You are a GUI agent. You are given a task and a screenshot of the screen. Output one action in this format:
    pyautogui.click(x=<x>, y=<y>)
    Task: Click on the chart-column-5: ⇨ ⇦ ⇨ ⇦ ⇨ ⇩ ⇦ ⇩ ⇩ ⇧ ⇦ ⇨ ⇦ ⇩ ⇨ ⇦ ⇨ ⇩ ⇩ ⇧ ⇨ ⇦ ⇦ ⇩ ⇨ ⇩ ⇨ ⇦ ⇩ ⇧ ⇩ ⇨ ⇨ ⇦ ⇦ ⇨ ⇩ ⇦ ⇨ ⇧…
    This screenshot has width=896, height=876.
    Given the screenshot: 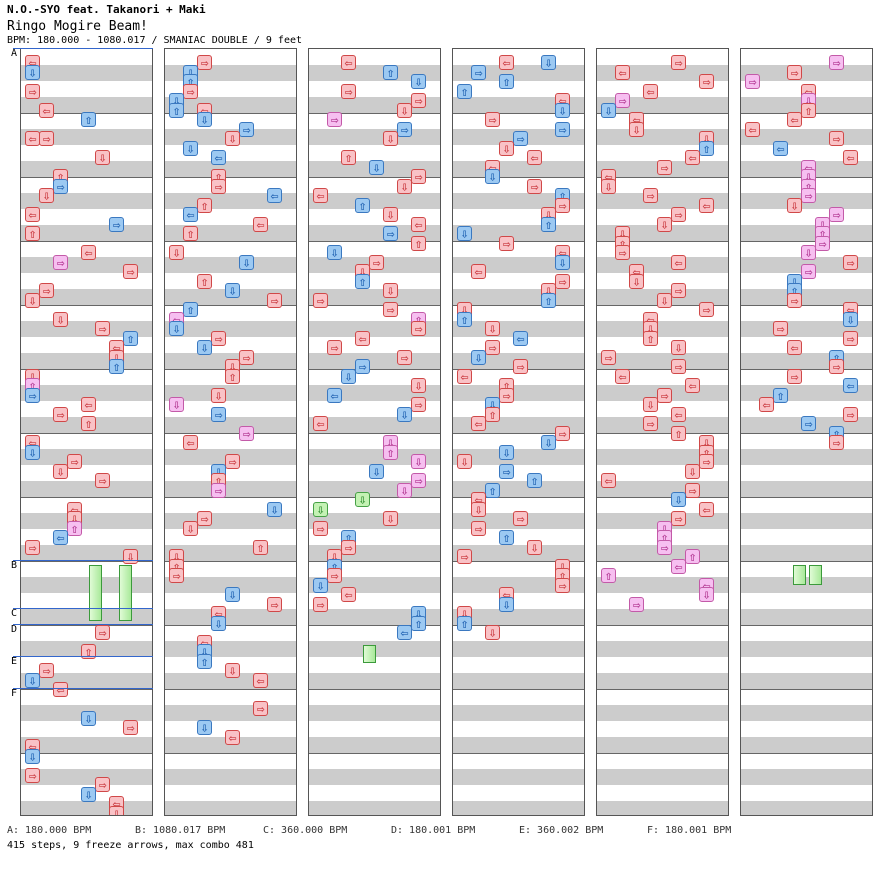 What is the action you would take?
    pyautogui.click(x=662, y=432)
    